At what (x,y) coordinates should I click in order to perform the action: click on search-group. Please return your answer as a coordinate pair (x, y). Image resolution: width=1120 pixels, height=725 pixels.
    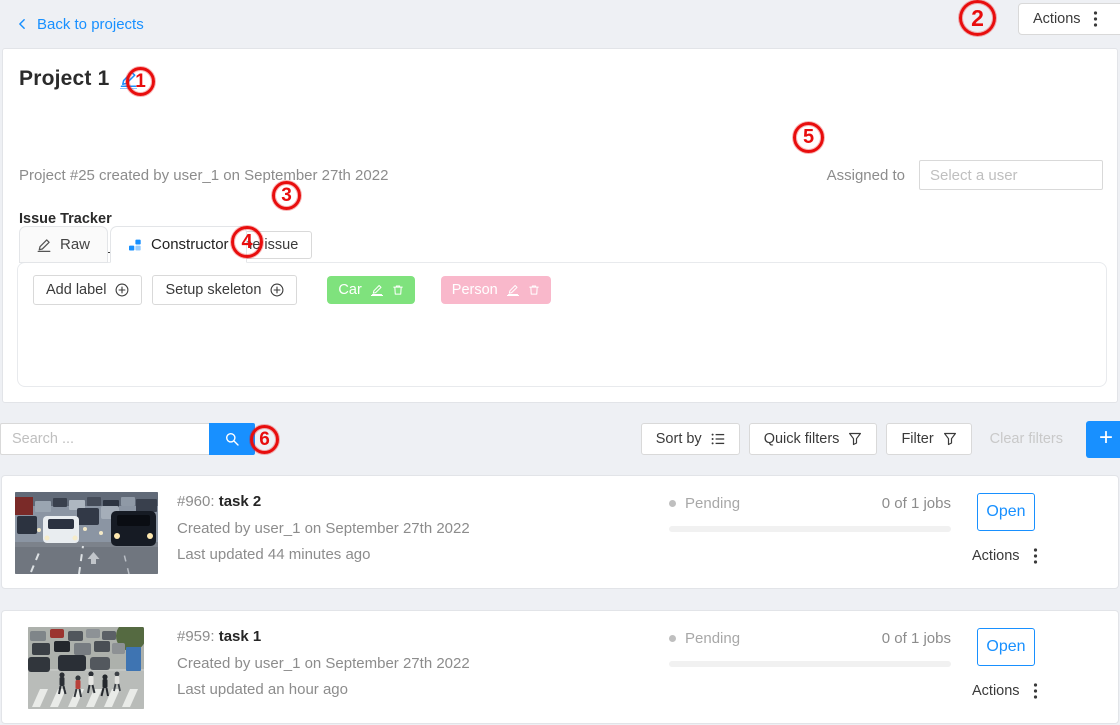
    Looking at the image, I should click on (127, 439).